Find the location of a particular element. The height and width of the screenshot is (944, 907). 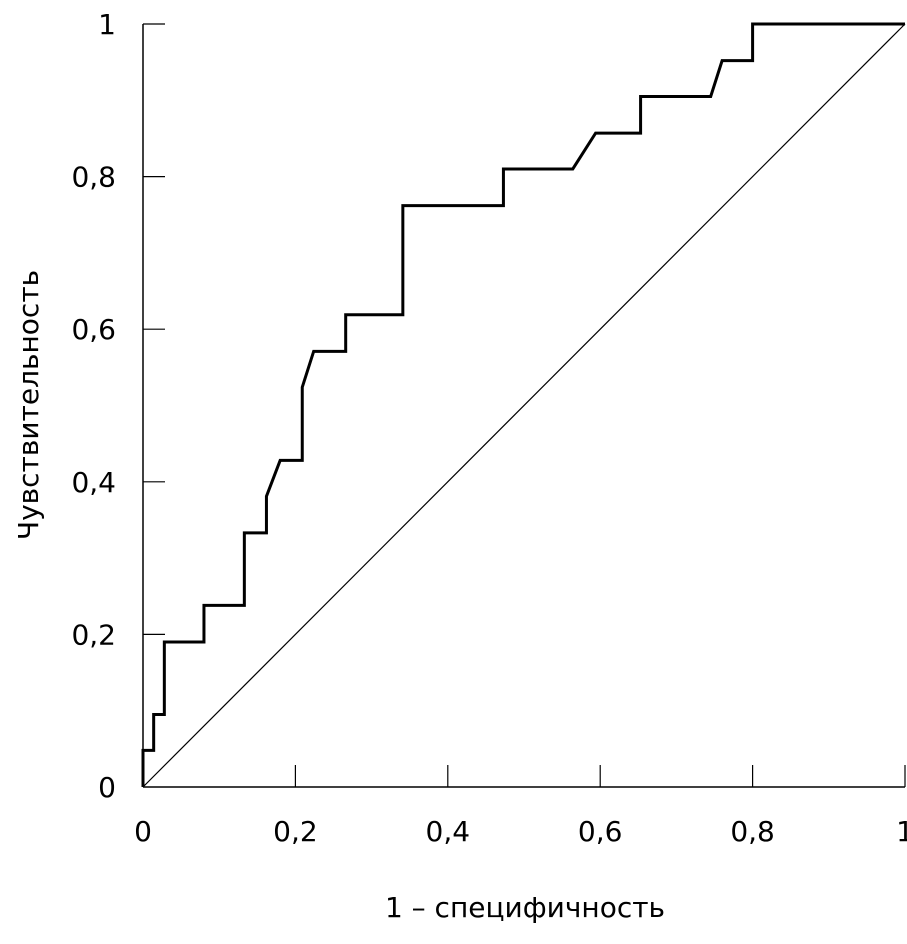

y-tick-label: 0,6 is located at coordinates (93, 329).